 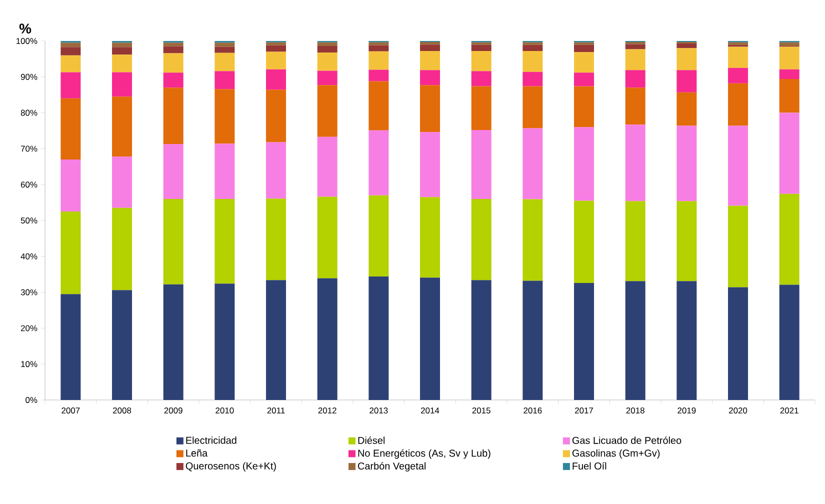 I want to click on y-tick-label: 0%, so click(x=32, y=399).